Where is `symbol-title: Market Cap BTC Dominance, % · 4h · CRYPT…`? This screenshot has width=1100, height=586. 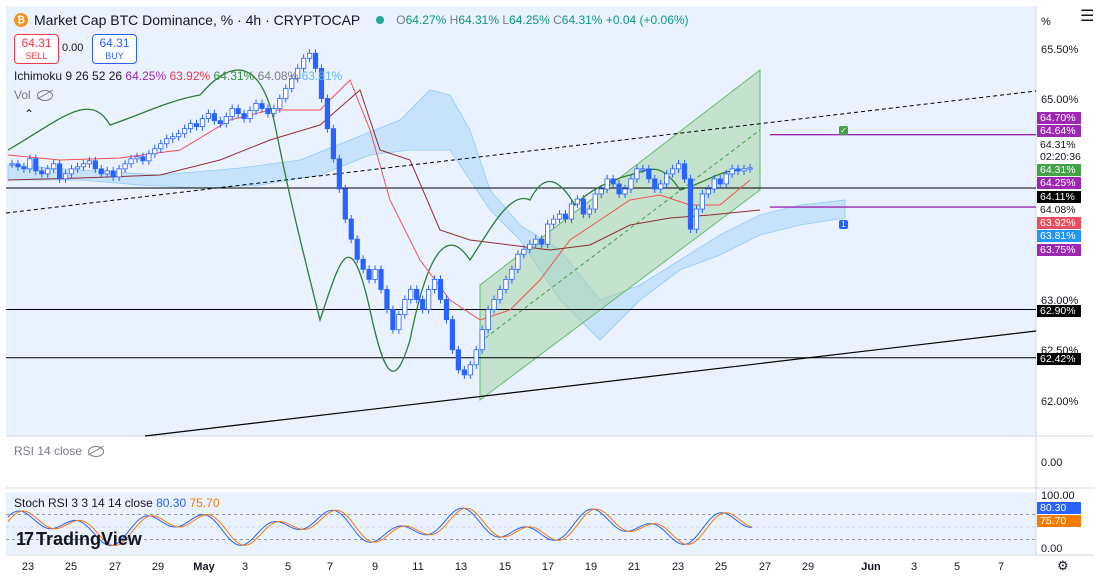 symbol-title: Market Cap BTC Dominance, % · 4h · CRYPT… is located at coordinates (197, 20).